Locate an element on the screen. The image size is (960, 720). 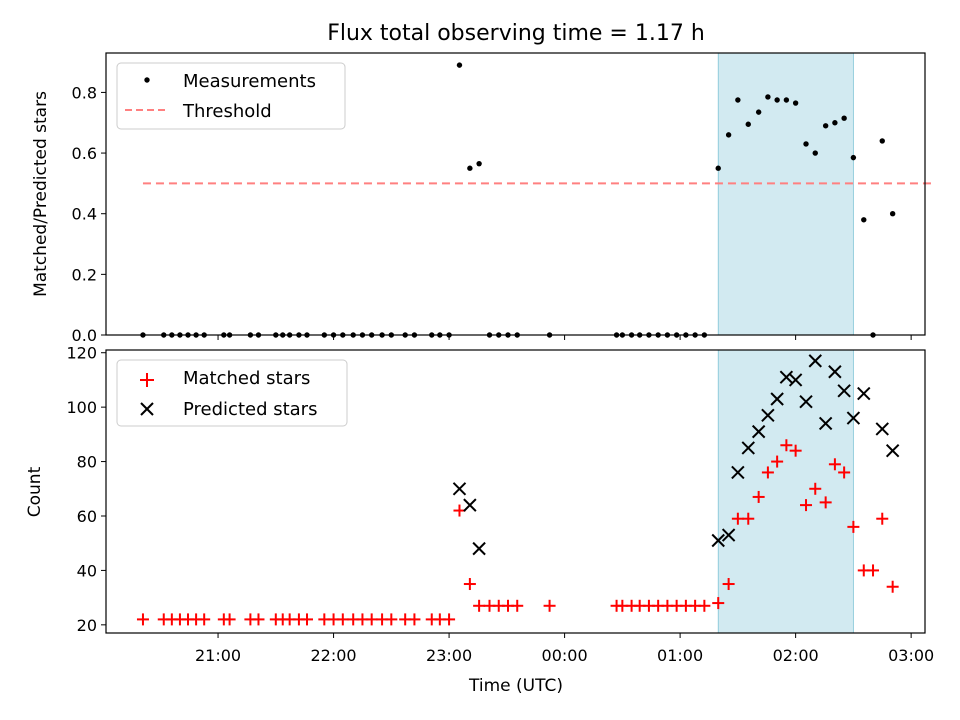
top-y-tick-label: 0.4 is located at coordinates (84, 214).